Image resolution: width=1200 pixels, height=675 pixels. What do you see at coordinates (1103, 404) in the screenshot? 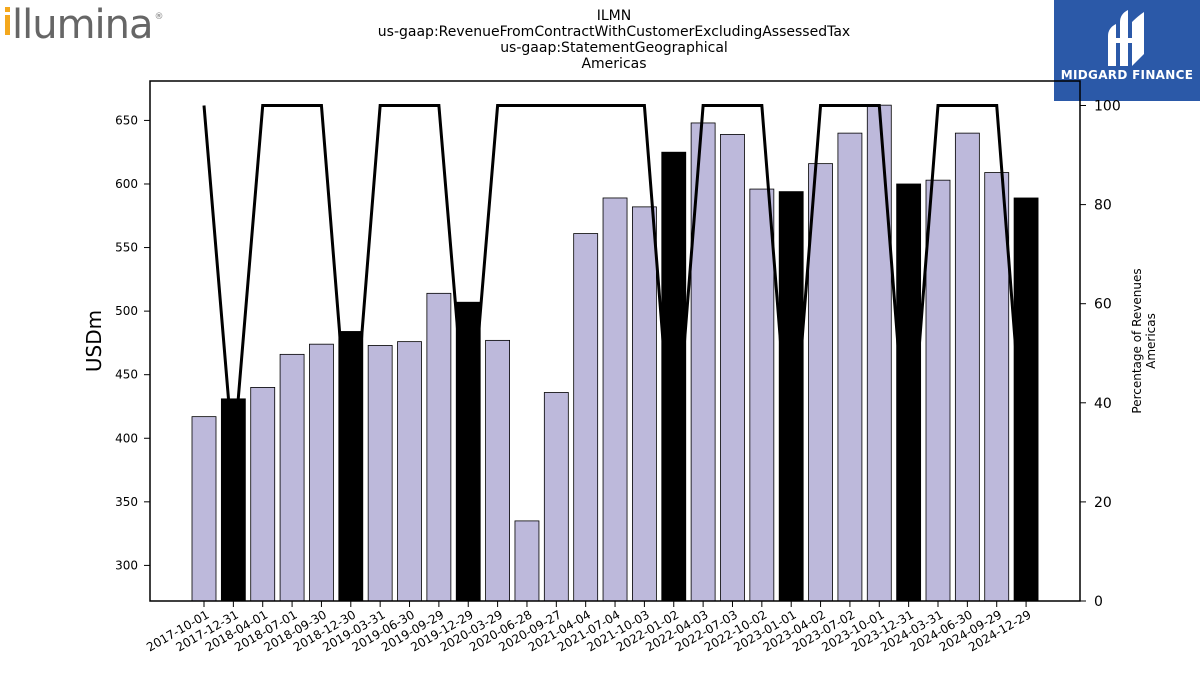
I see `y2-tick-label: 40` at bounding box center [1103, 404].